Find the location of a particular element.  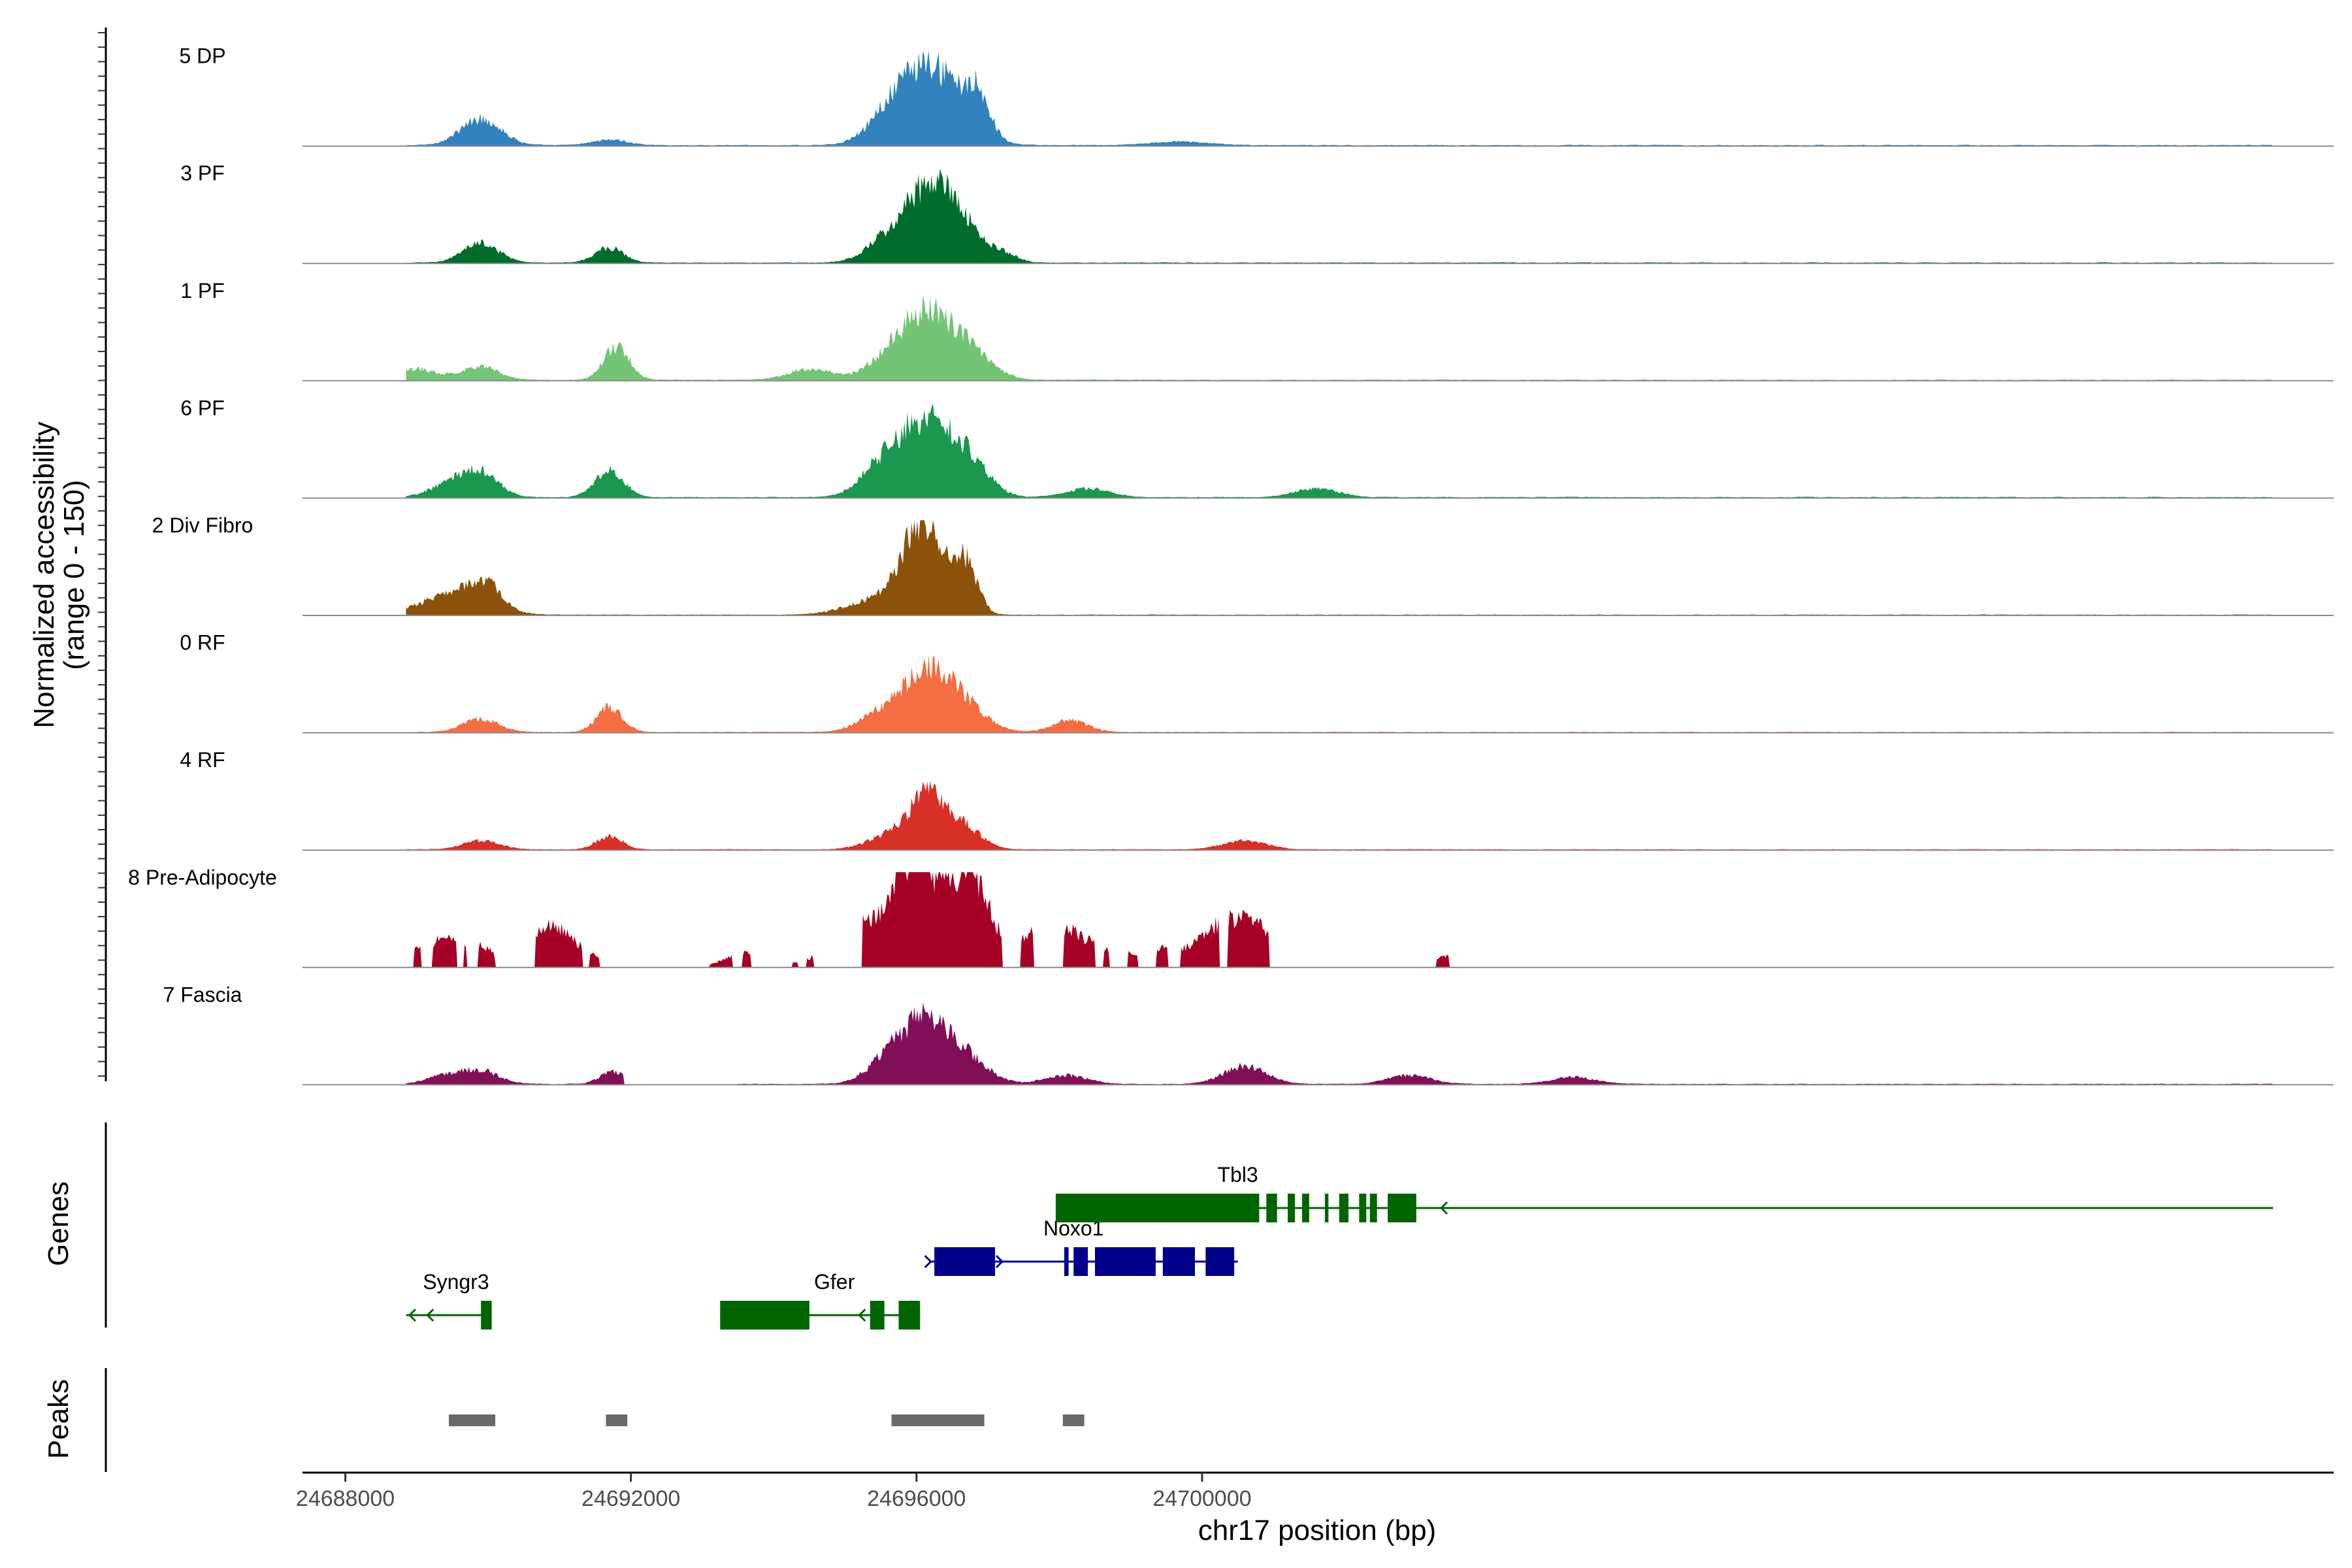

gene-label-syngr3: Syngr3 is located at coordinates (456, 1282).